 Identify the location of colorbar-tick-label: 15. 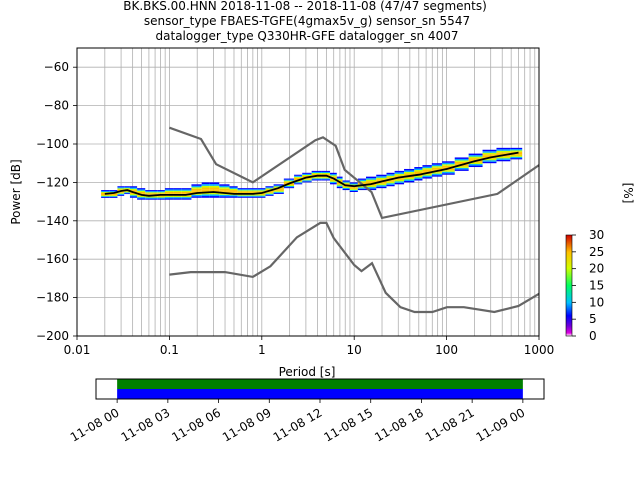
(596, 286).